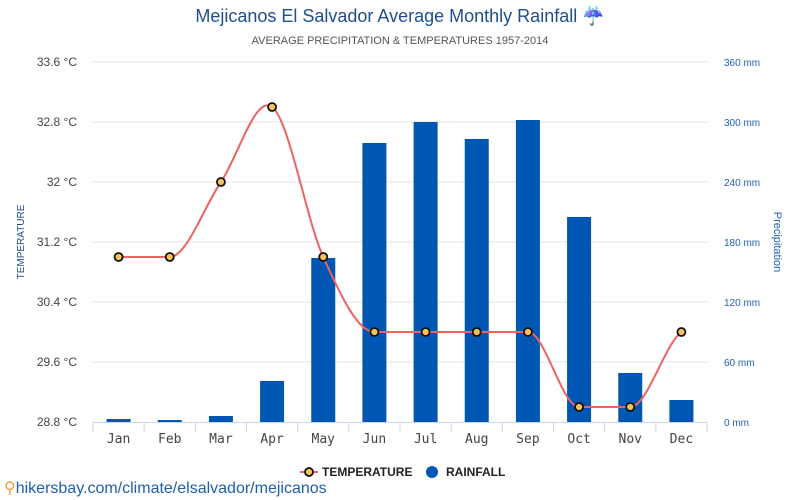 The width and height of the screenshot is (800, 500). I want to click on y-tick-right: 120 mm, so click(742, 303).